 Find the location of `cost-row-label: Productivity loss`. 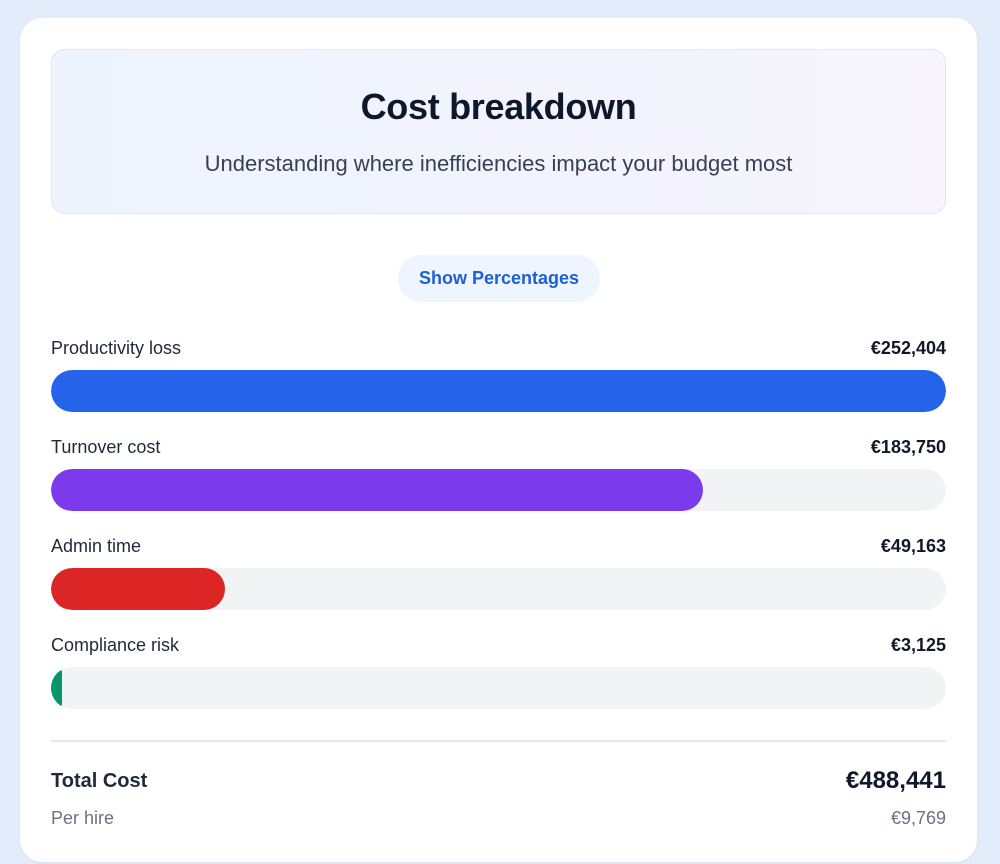

cost-row-label: Productivity loss is located at coordinates (116, 348).